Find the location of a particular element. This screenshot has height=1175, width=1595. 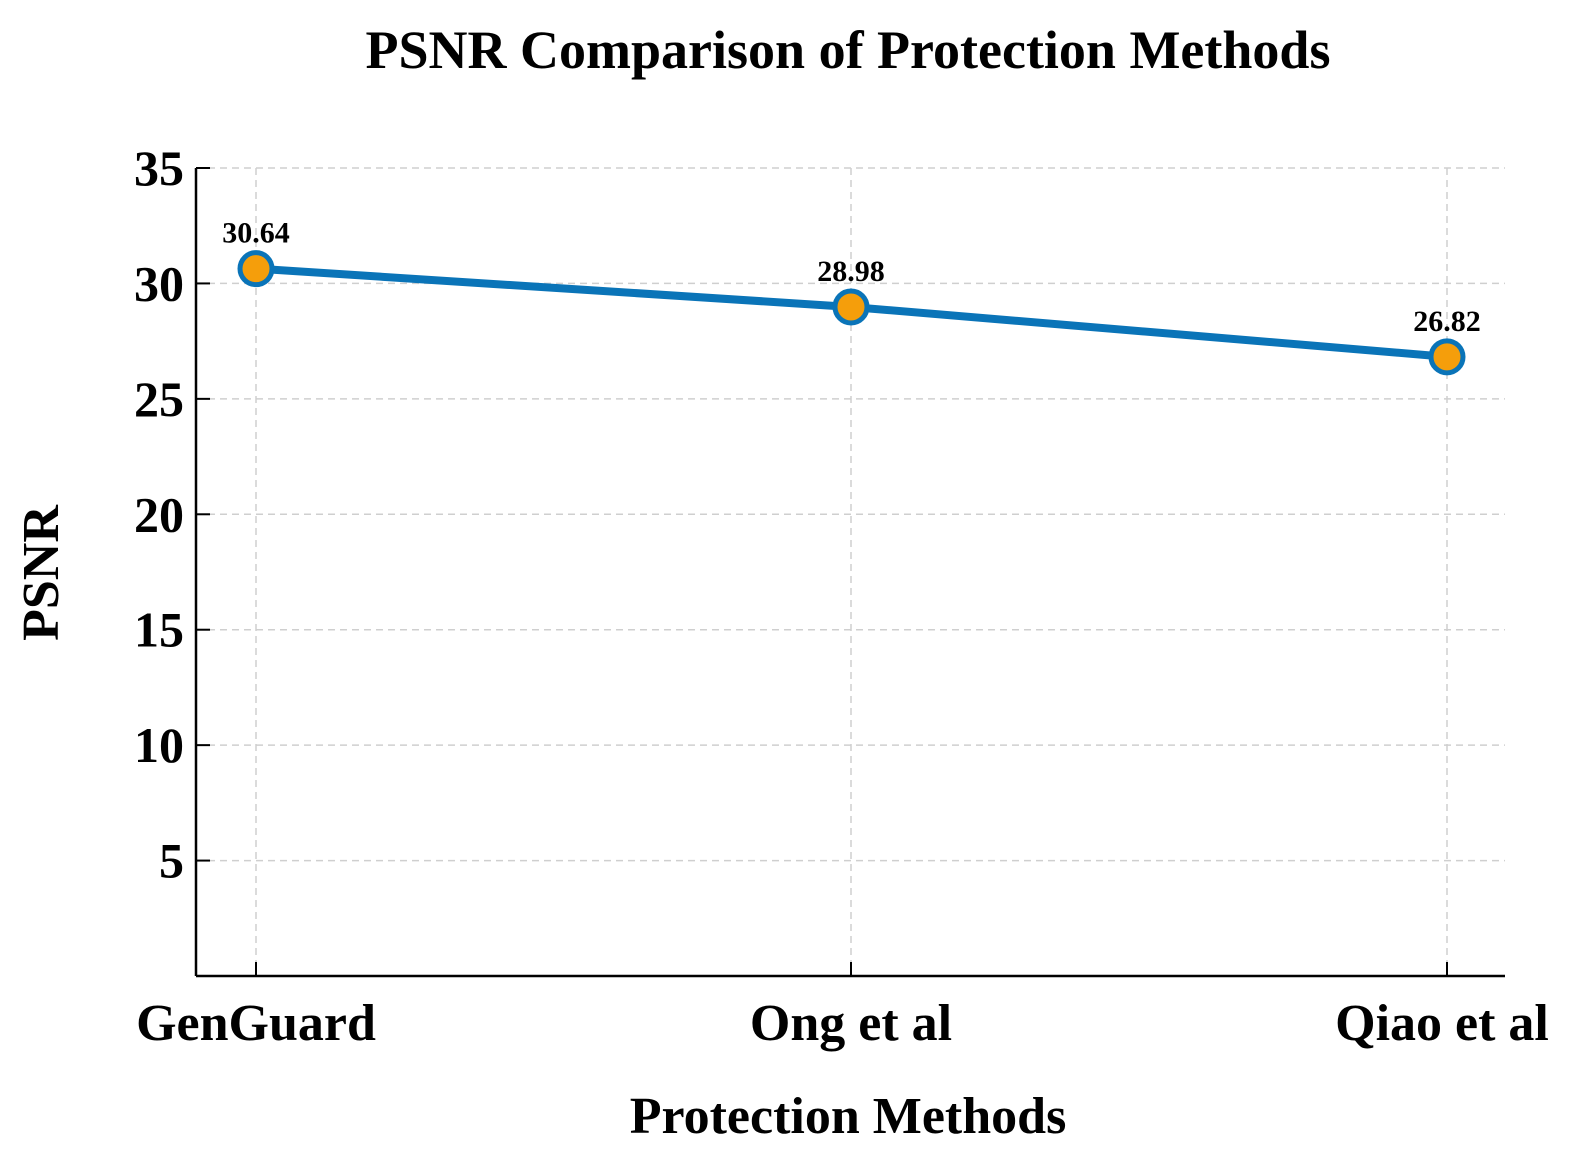

data-labels: 30.64 28.98 26.82 is located at coordinates (851, 277).